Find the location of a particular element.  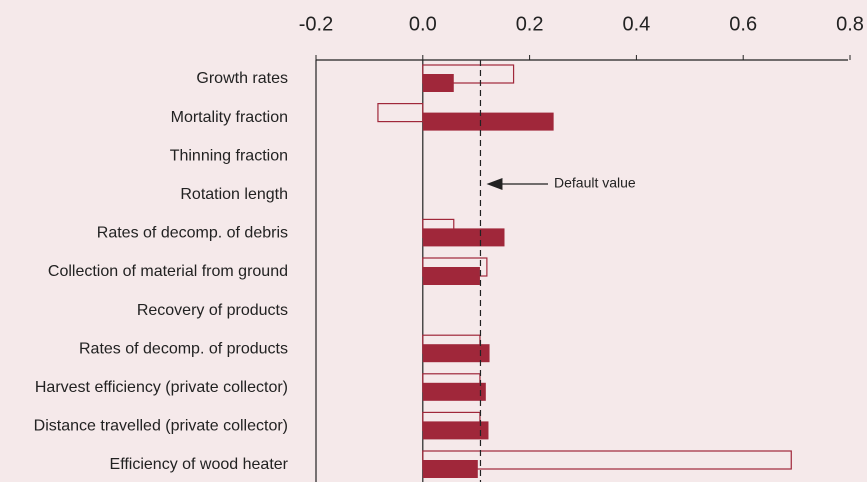

x-tick-label: 0.4 is located at coordinates (636, 24).